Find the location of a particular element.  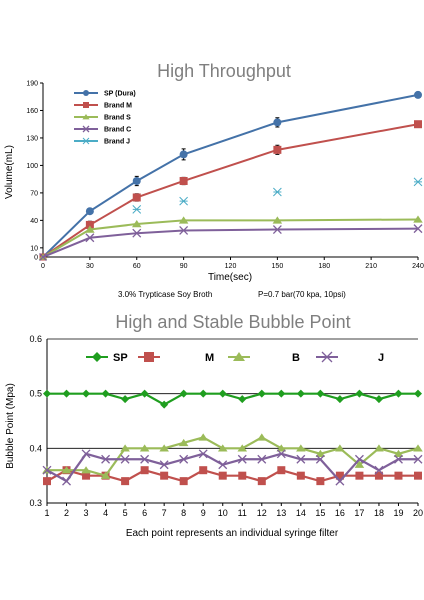

chart1-note-left: 3.0% Trypticase Soy Broth is located at coordinates (165, 294).